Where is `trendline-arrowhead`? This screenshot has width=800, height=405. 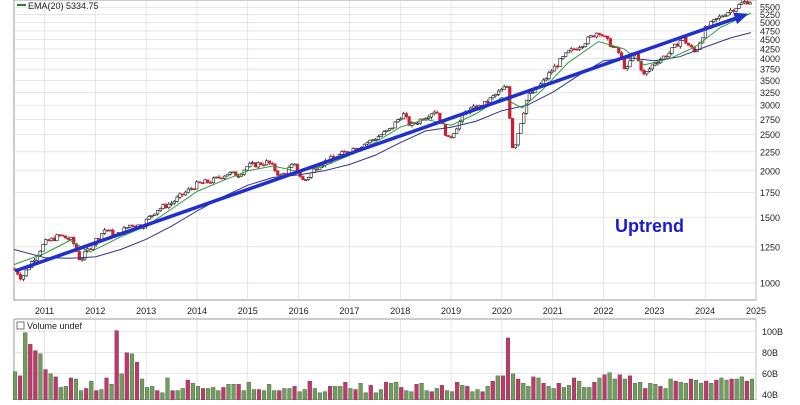
trendline-arrowhead is located at coordinates (741, 18).